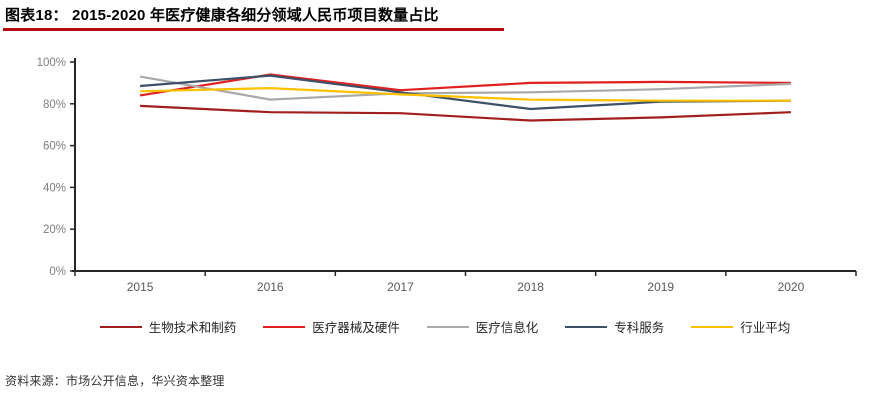 Image resolution: width=890 pixels, height=400 pixels. Describe the element at coordinates (222, 15) in the screenshot. I see `page-title: 图表18： 2015-2020 年医疗健康各细分领域人民币项目数量占比` at that location.